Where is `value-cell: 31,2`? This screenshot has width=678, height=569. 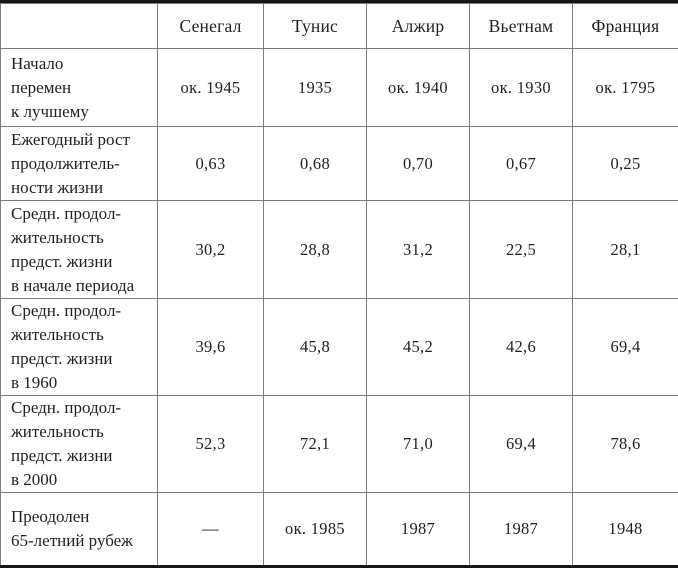
value-cell: 31,2 is located at coordinates (418, 249).